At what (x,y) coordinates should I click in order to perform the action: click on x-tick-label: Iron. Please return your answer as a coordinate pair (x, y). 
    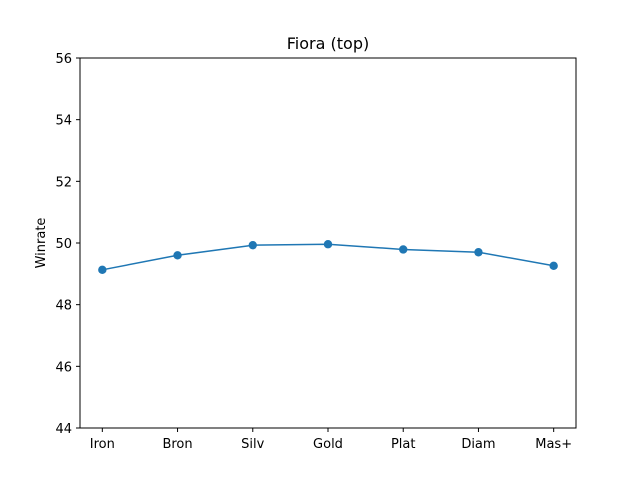
    Looking at the image, I should click on (102, 444).